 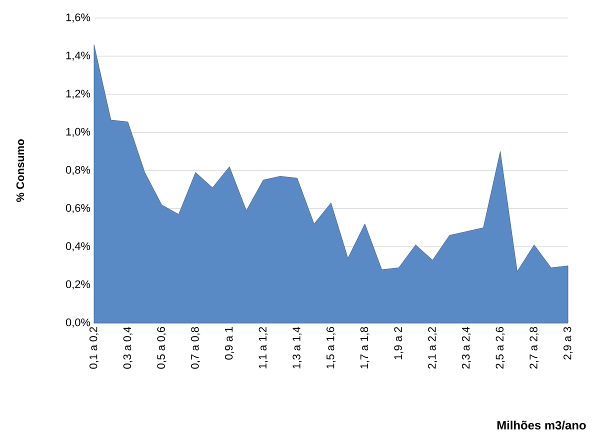 What do you see at coordinates (500, 348) in the screenshot?
I see `x-tick-label: 2,5 a 2,6` at bounding box center [500, 348].